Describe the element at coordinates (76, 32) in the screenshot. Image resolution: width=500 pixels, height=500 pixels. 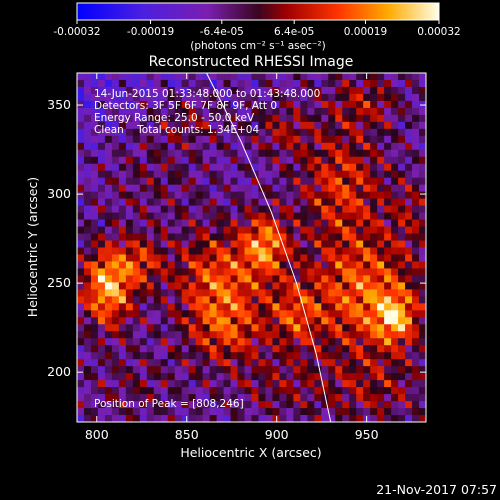
I see `colorbar-tick-label: -0.00032` at that location.